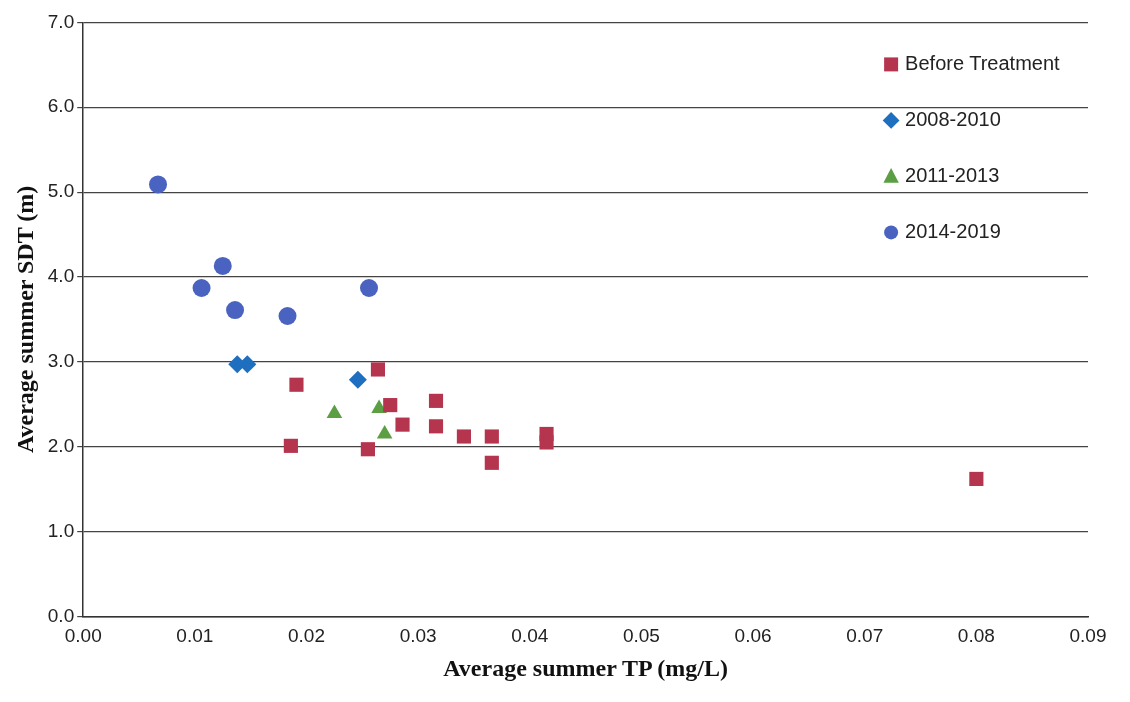  What do you see at coordinates (83, 636) in the screenshot?
I see `x-tick-label: 0.00` at bounding box center [83, 636].